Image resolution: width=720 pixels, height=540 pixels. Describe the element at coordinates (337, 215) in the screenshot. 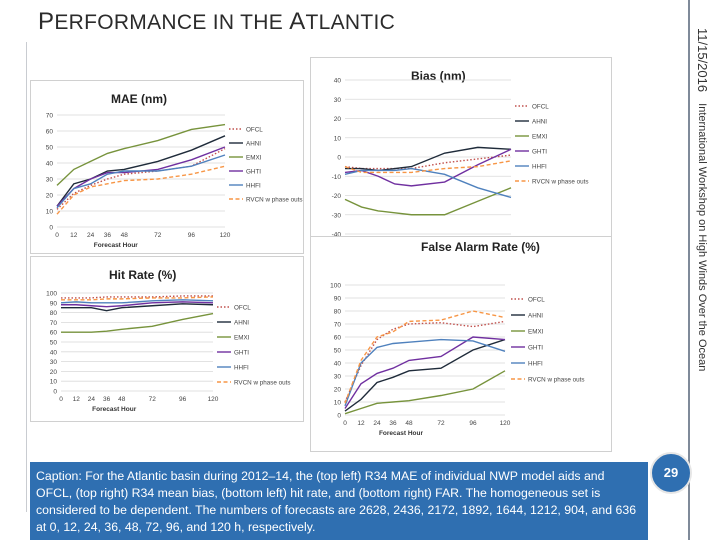

I see `y-tick-label: -30` at that location.